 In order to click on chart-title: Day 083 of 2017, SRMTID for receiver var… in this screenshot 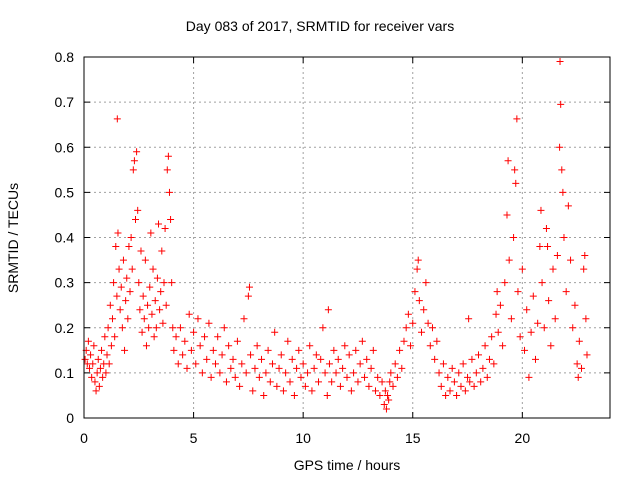, I will do `click(320, 26)`.